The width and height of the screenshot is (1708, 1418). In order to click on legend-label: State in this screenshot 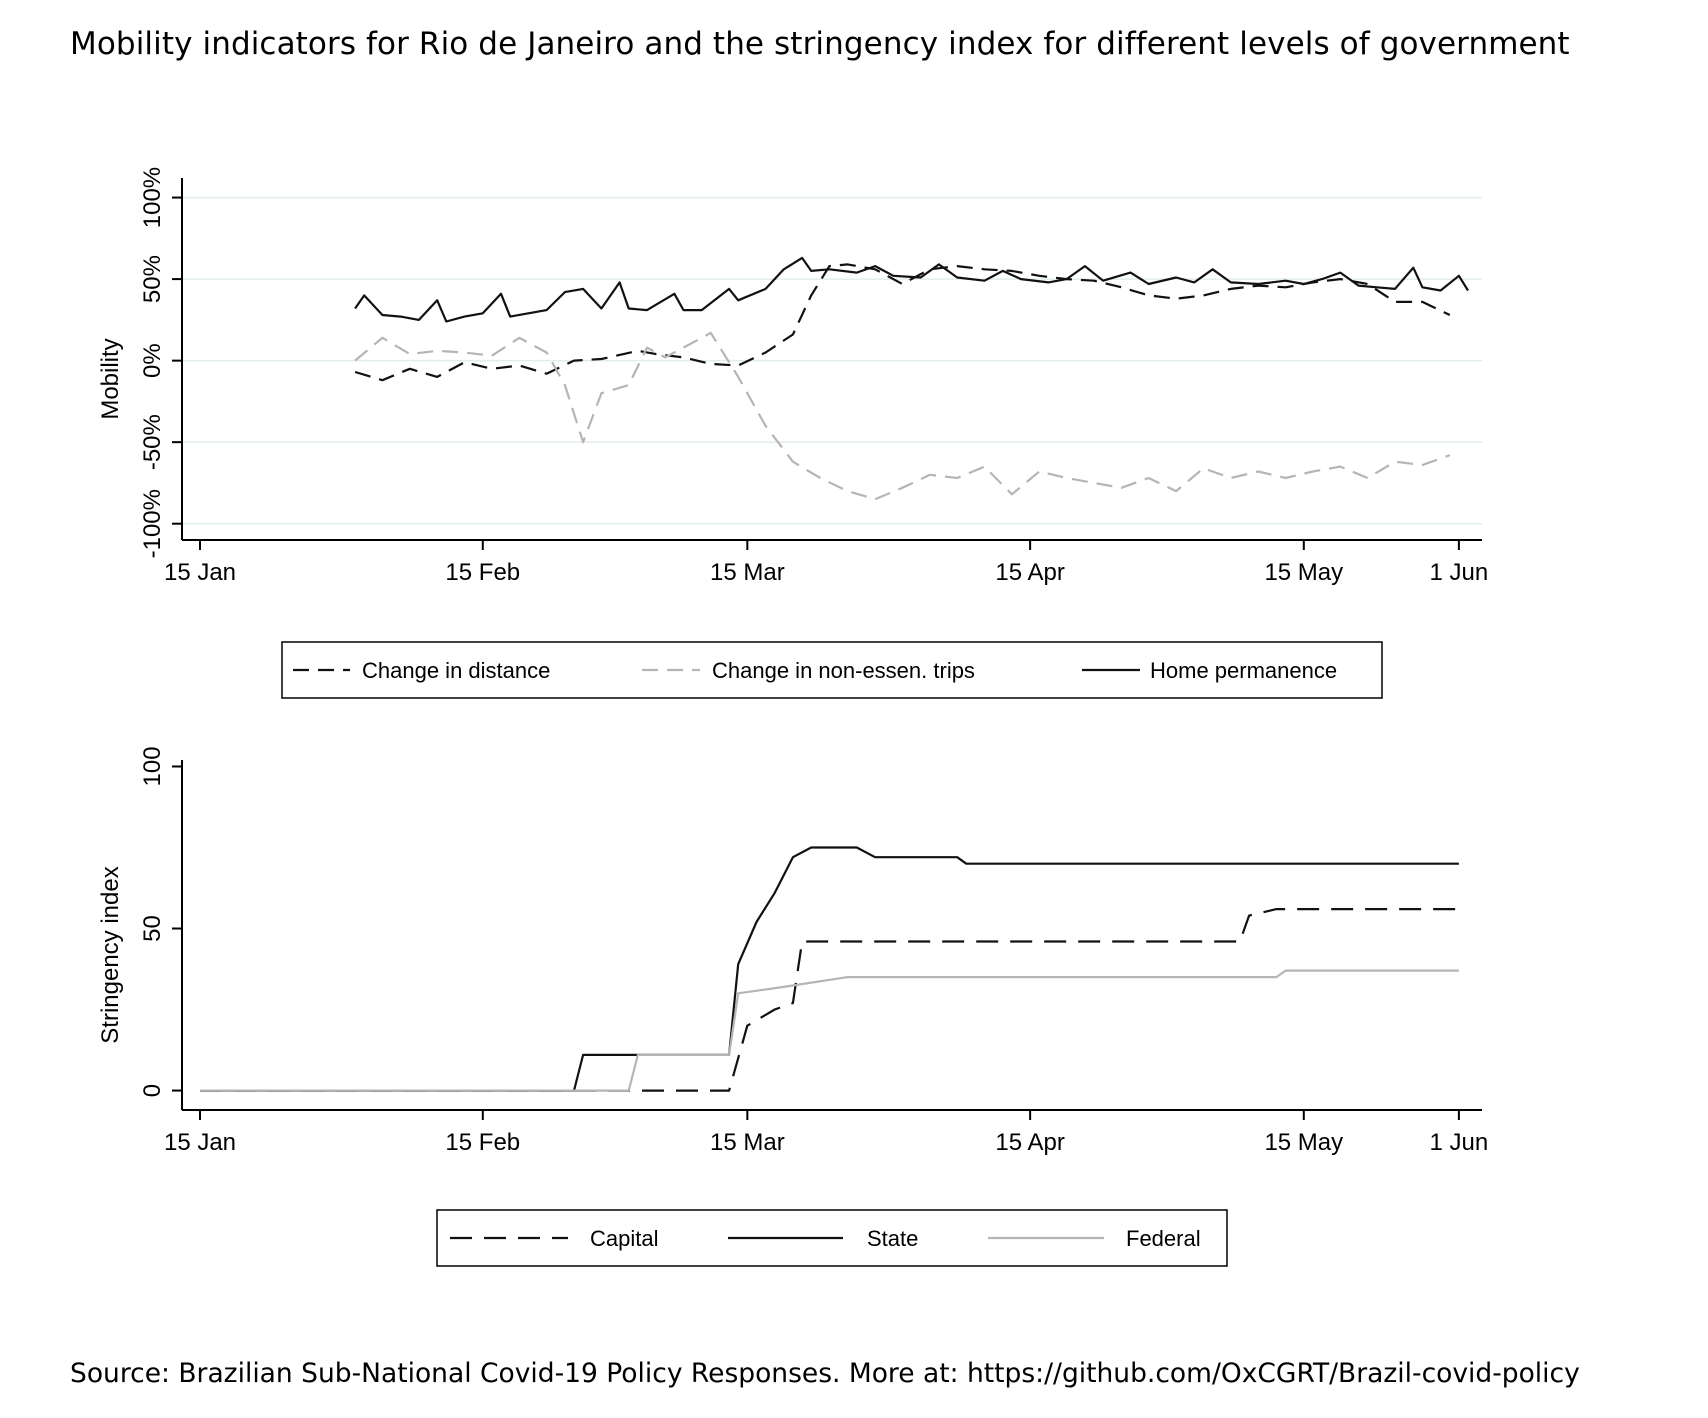, I will do `click(892, 1238)`.